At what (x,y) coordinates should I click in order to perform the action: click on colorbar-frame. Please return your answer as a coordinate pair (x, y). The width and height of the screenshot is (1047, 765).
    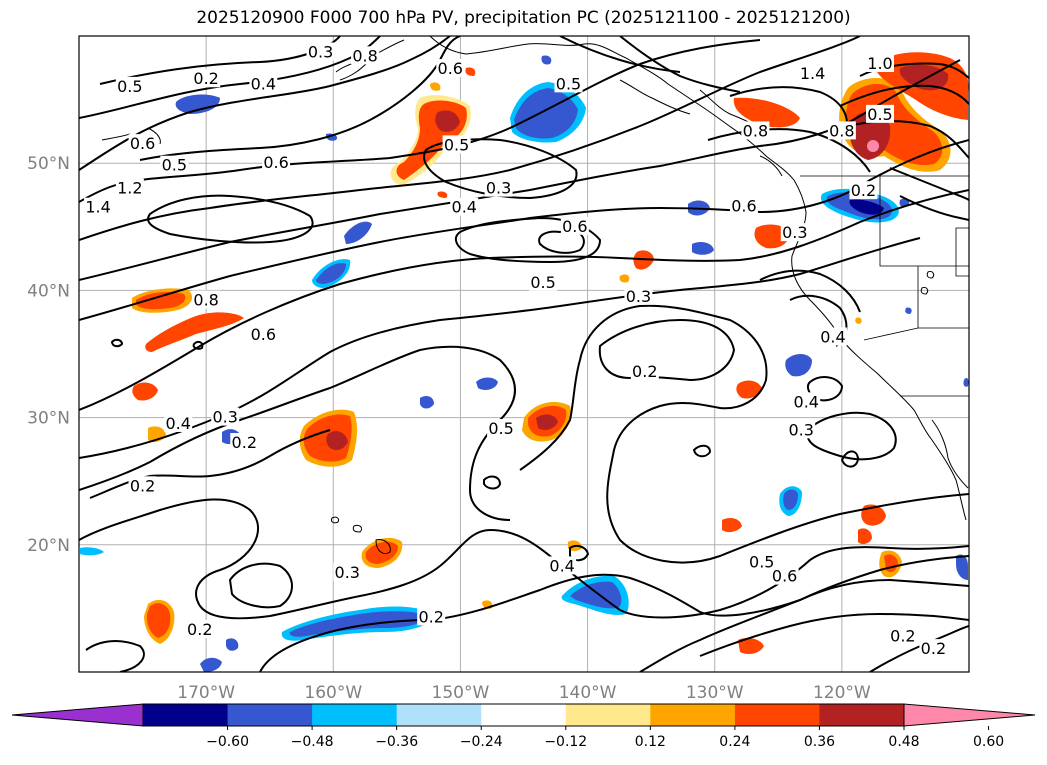
    Looking at the image, I should click on (523, 715).